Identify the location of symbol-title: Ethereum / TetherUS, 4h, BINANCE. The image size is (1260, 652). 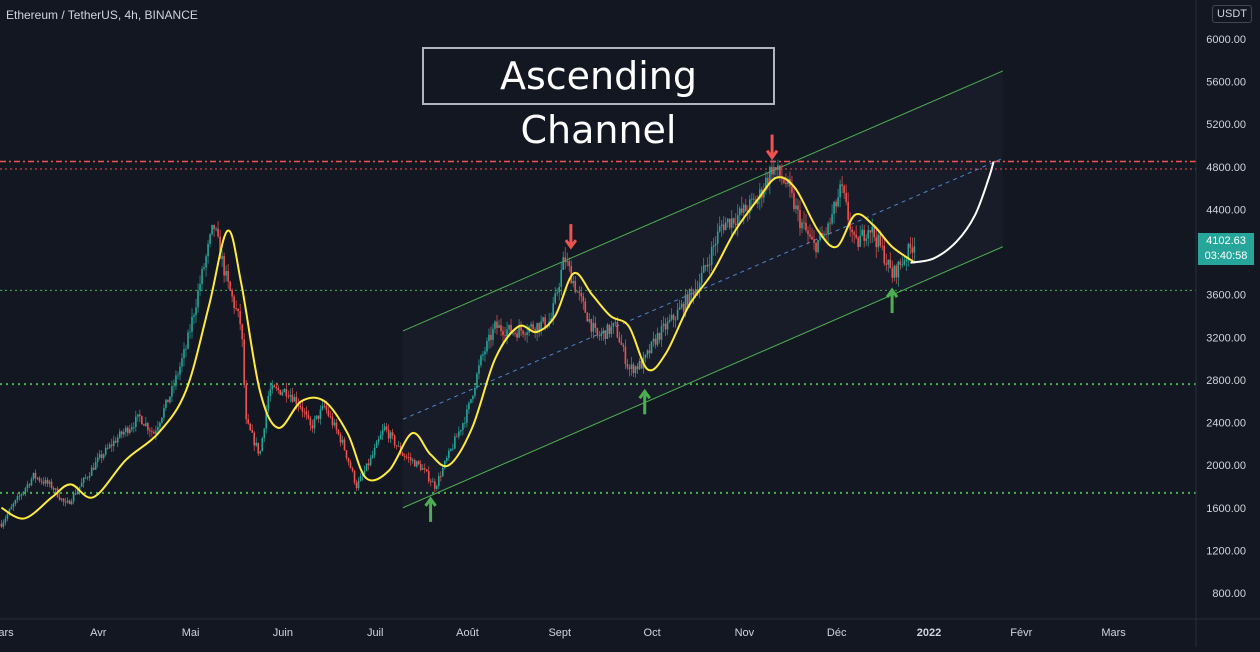
(102, 15).